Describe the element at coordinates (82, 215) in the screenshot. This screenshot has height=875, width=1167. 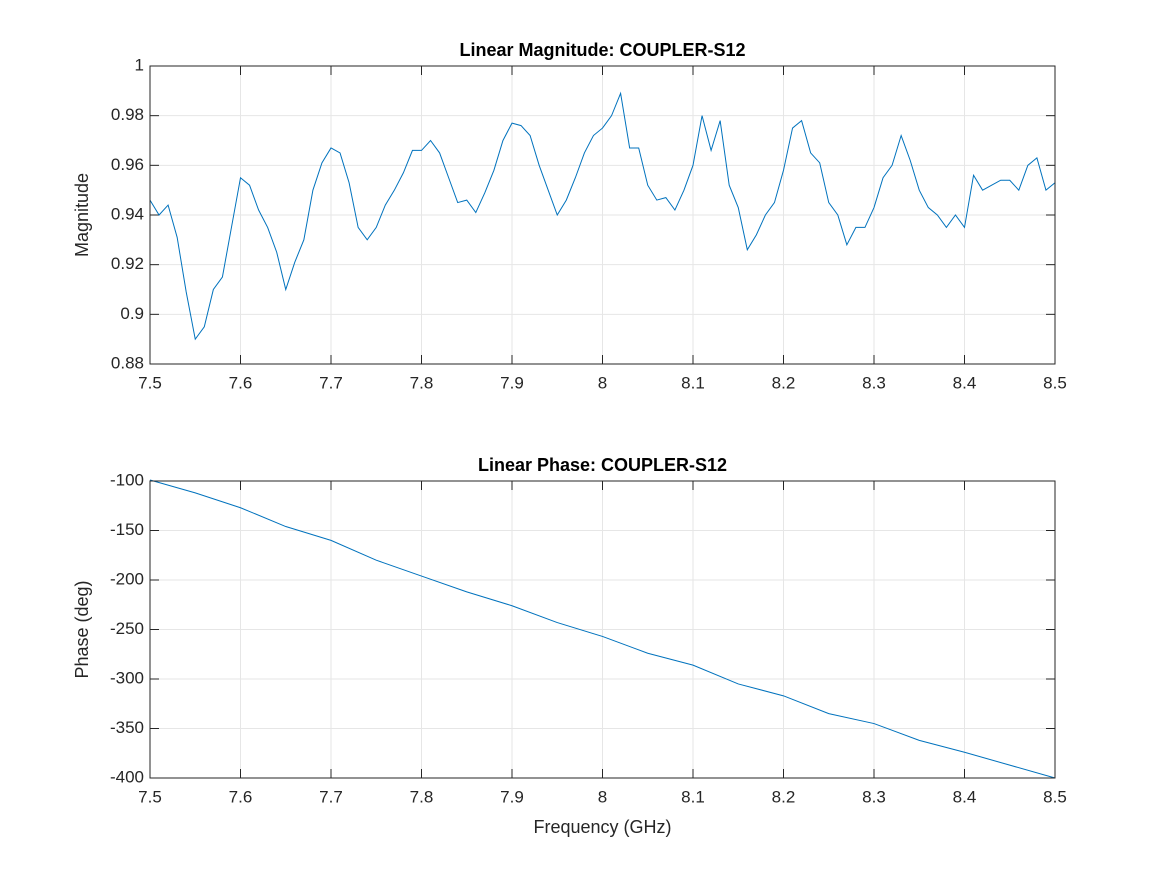
I see `y-axis-label: Magnitude` at that location.